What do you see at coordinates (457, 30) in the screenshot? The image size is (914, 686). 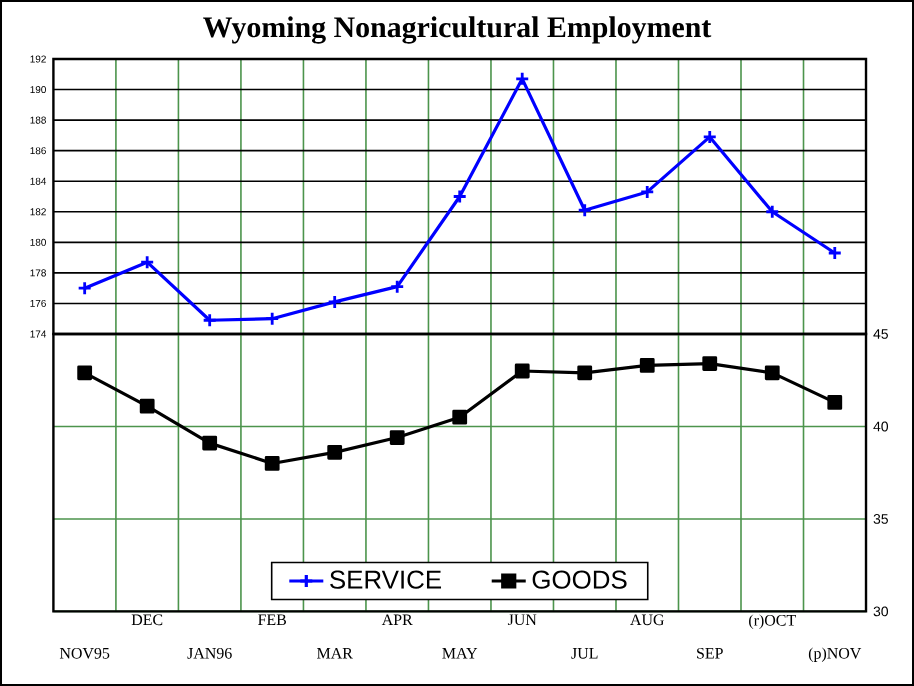 I see `chart-title: Wyoming Nonagricultural Employment` at bounding box center [457, 30].